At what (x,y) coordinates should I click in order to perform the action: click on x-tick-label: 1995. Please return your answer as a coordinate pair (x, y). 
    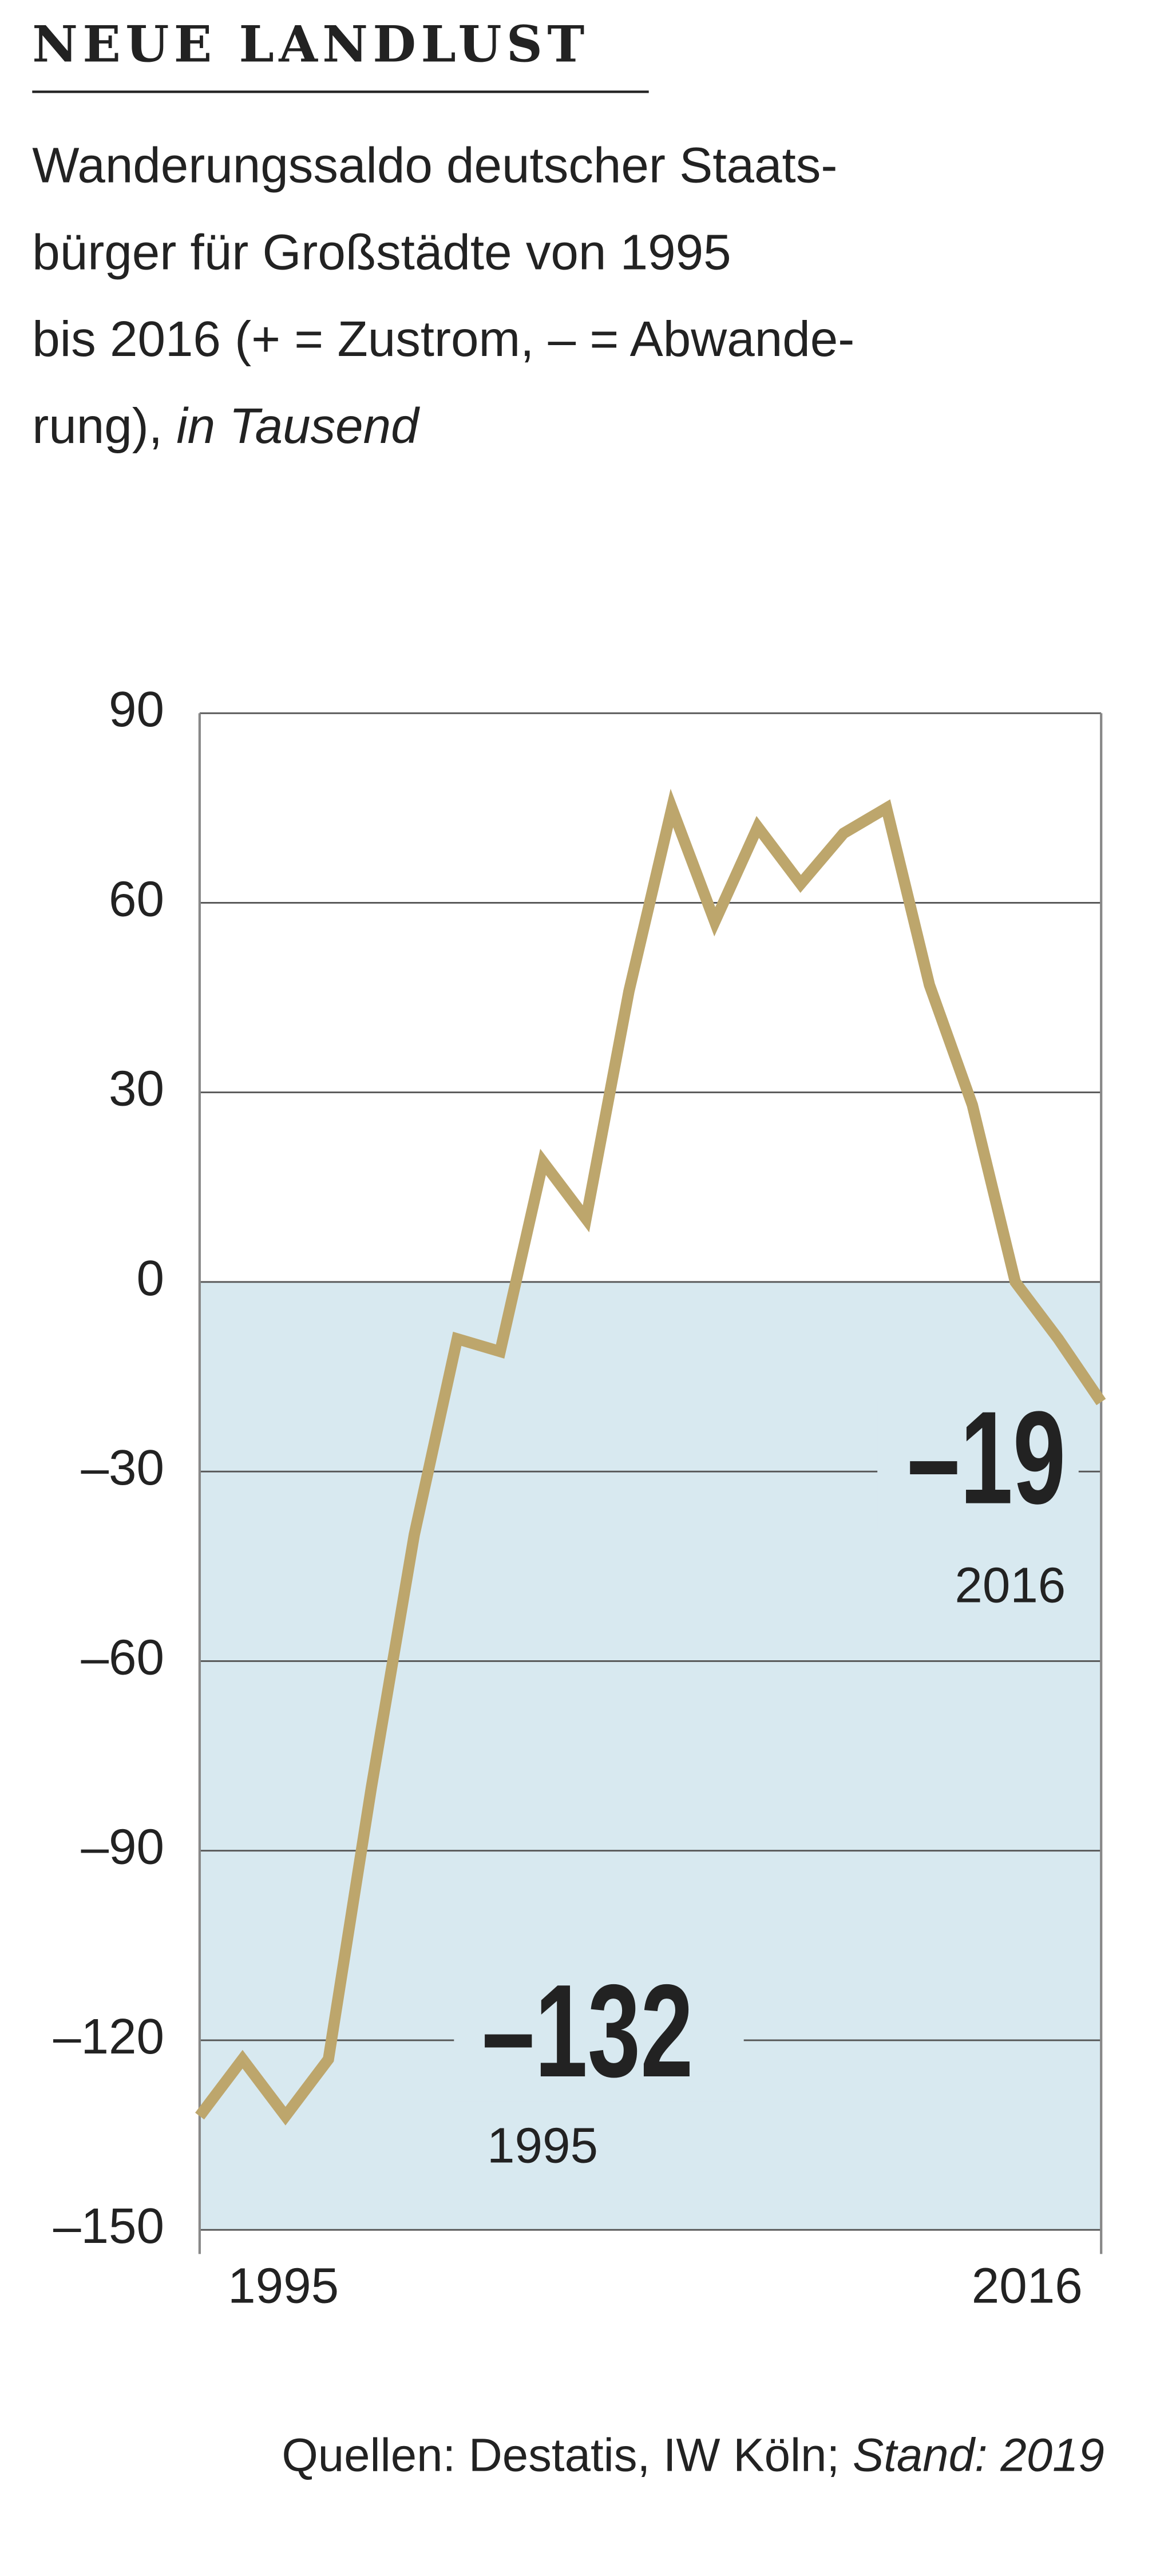
    Looking at the image, I should click on (283, 2285).